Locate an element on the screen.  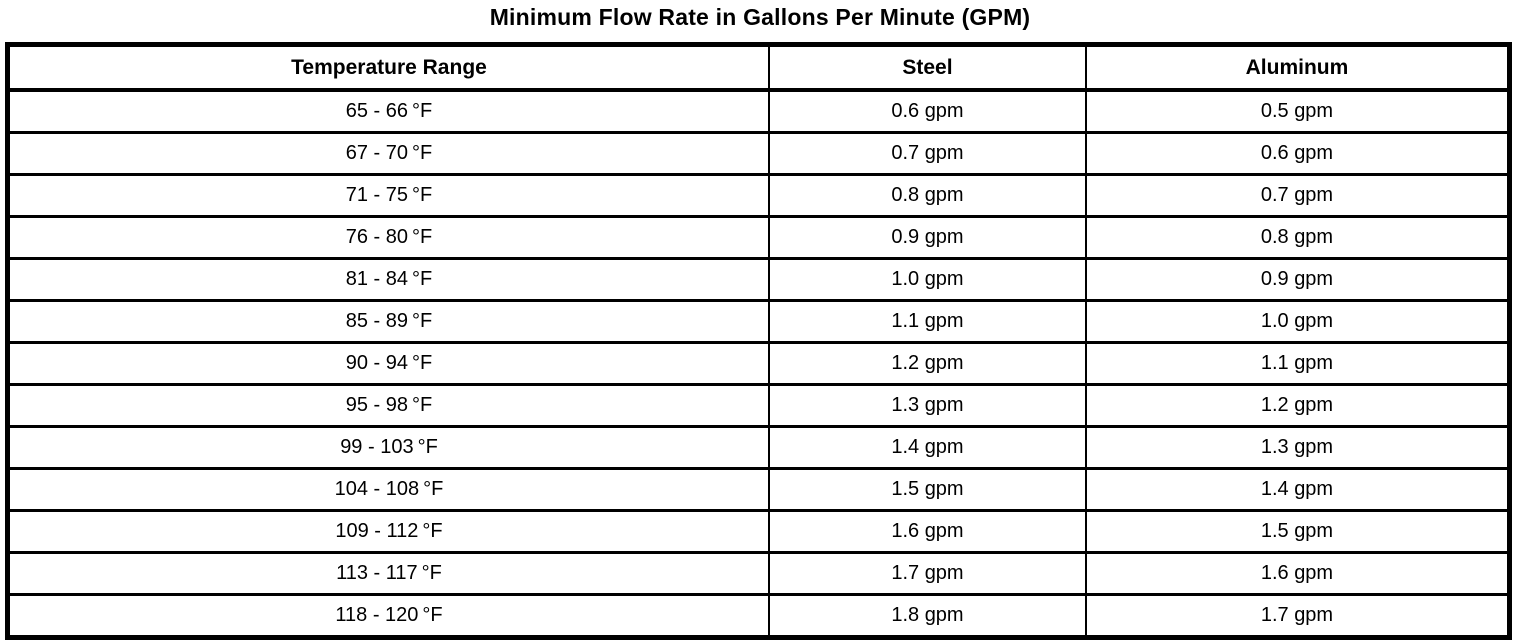
temperature-range-cell: 67 - 70 °F is located at coordinates (388, 153).